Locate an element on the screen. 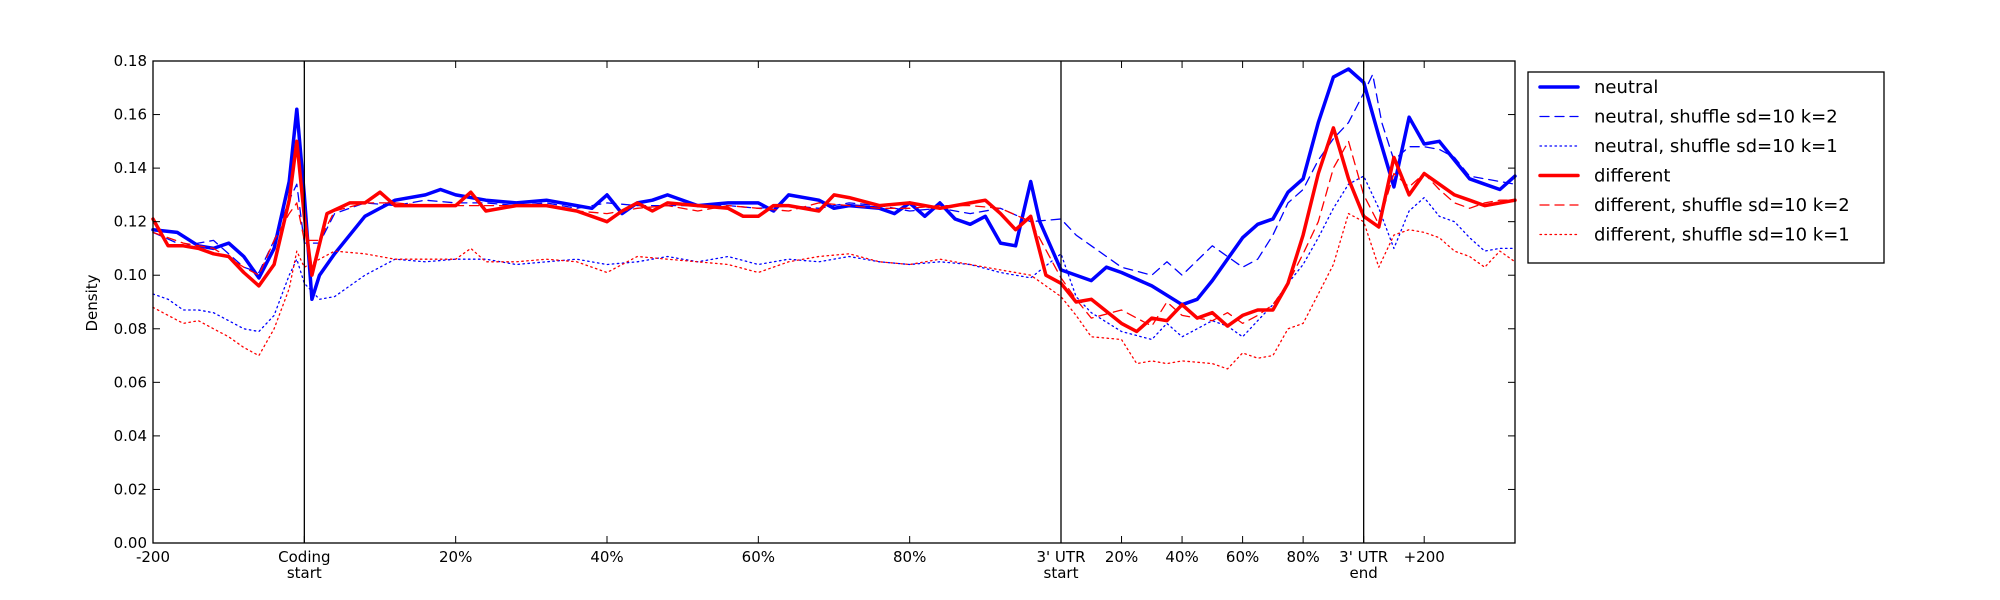 The width and height of the screenshot is (2000, 600). legend-label-4: different is located at coordinates (1632, 176).